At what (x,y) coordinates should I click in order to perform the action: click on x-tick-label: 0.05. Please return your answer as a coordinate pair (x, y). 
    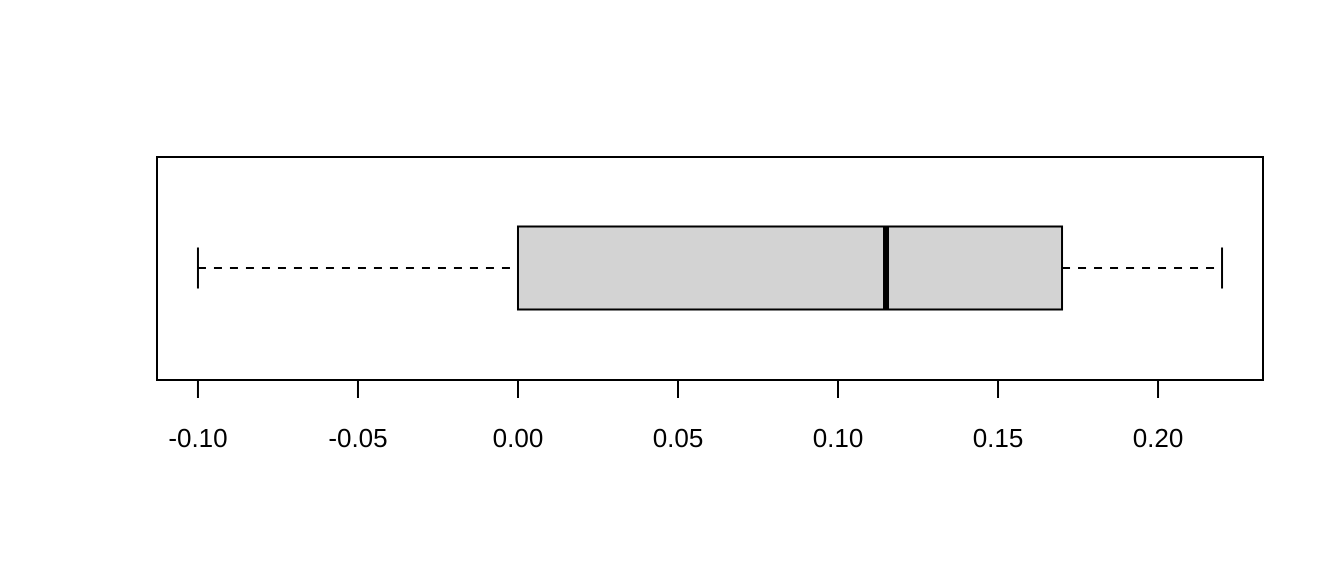
    Looking at the image, I should click on (678, 438).